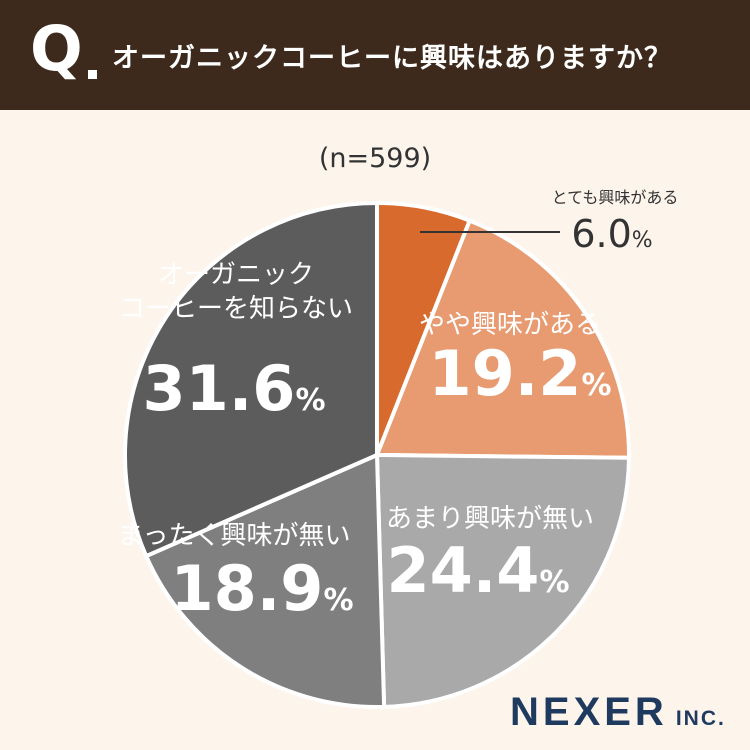 The image size is (750, 750). I want to click on q-dot-decoration, so click(92, 74).